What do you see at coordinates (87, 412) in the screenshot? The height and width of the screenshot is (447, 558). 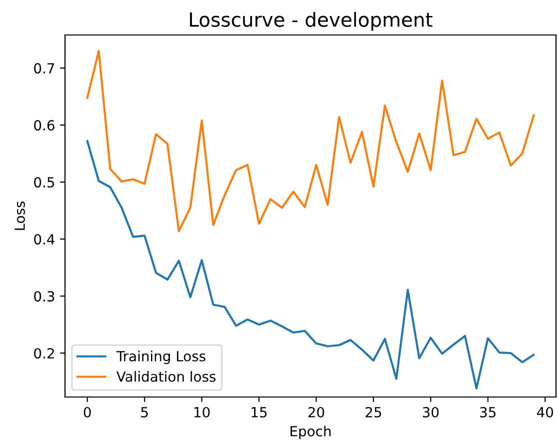 I see `x-tick-label: 0` at bounding box center [87, 412].